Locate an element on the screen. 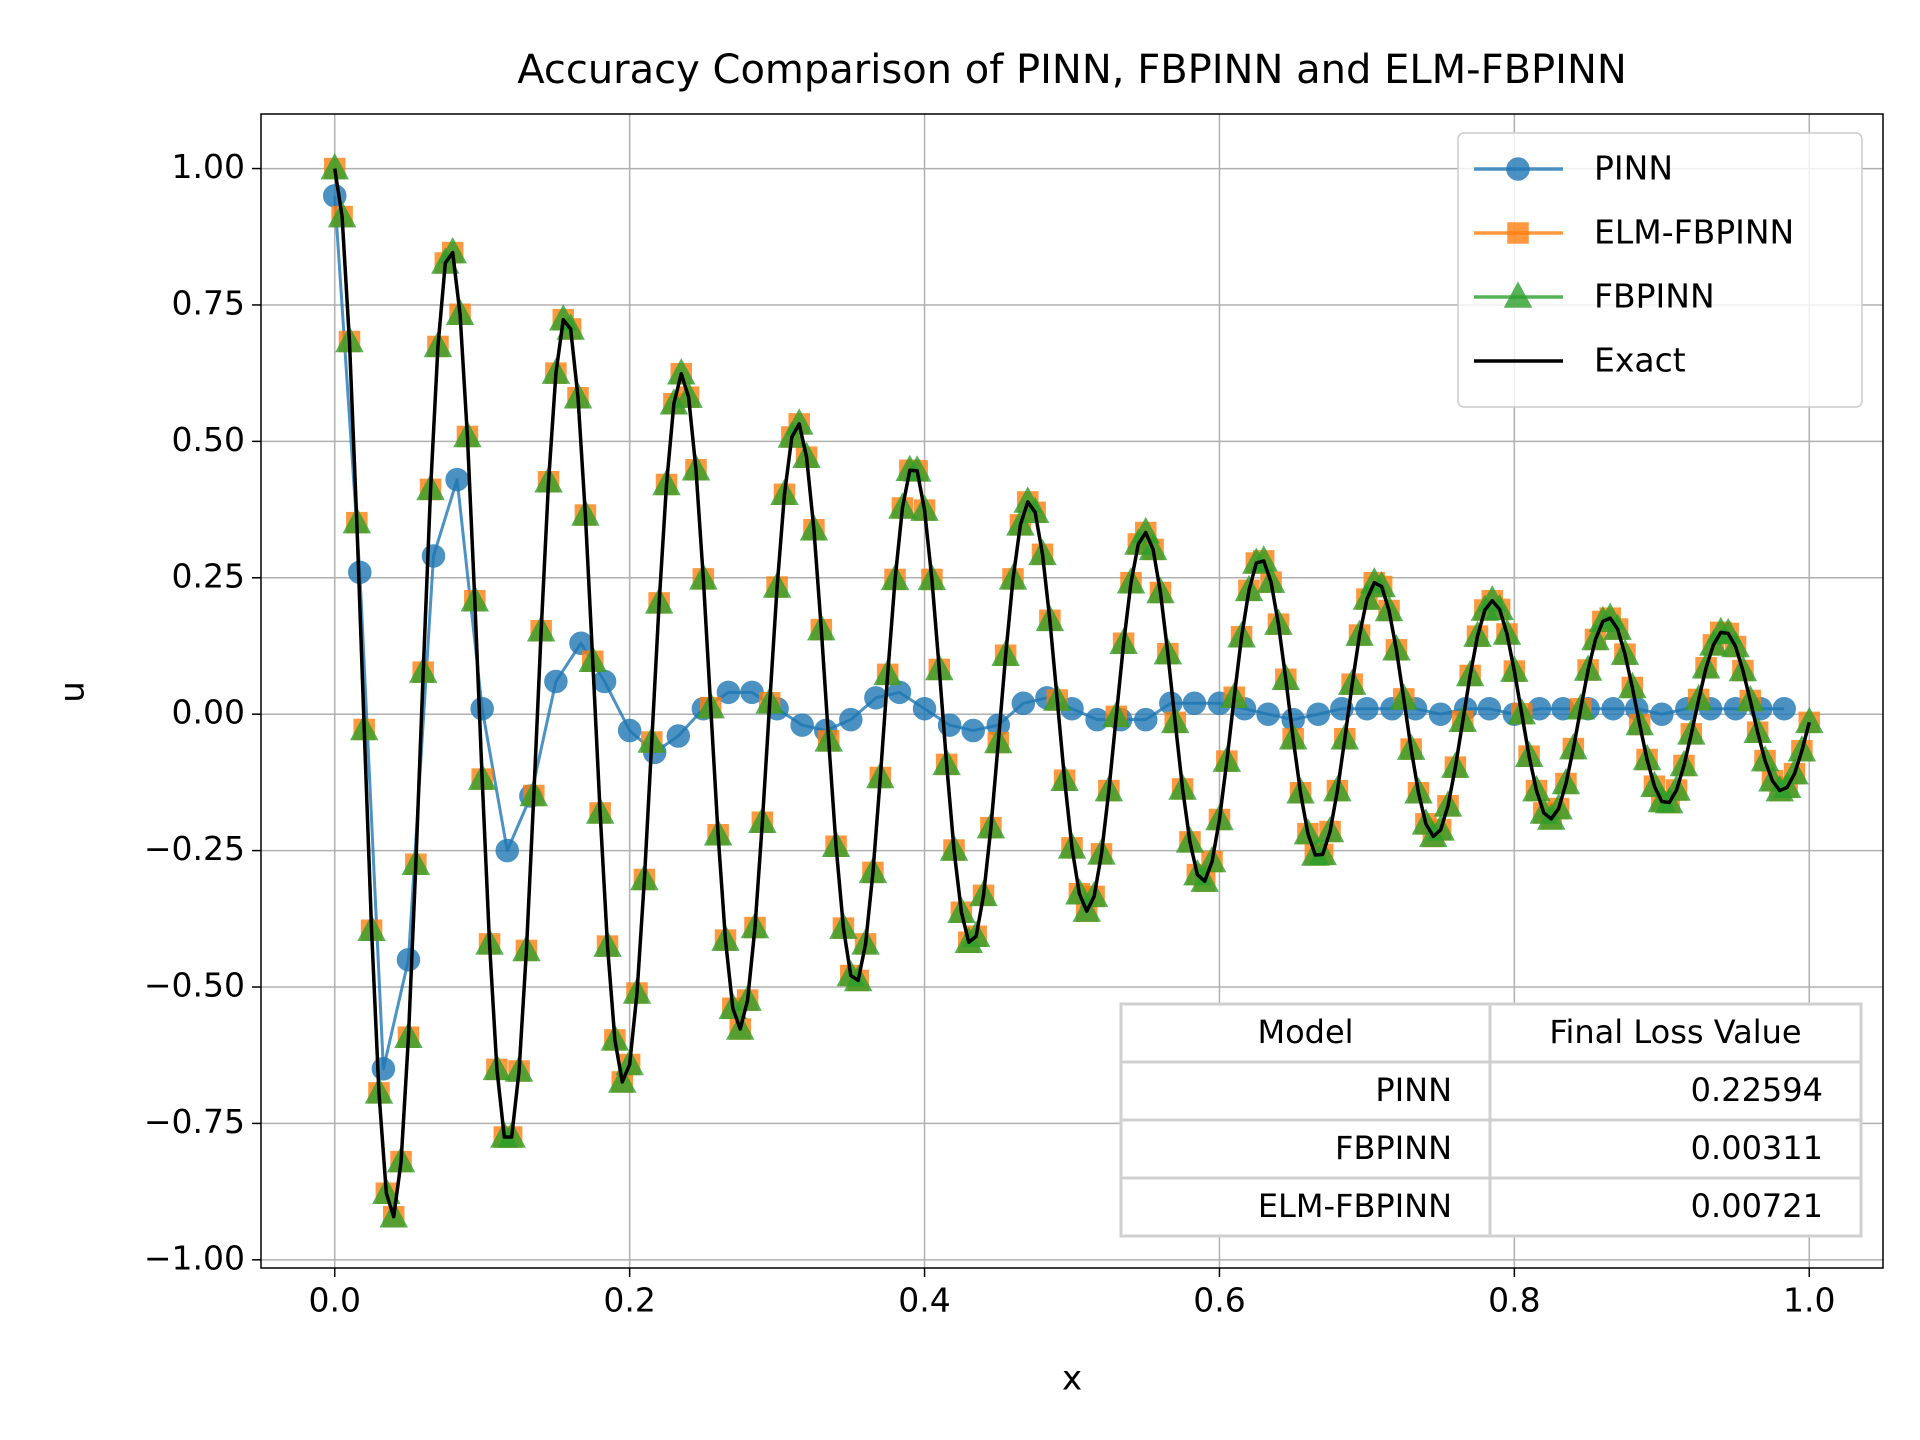 The width and height of the screenshot is (1920, 1440). legend-label: Exact is located at coordinates (1640, 360).